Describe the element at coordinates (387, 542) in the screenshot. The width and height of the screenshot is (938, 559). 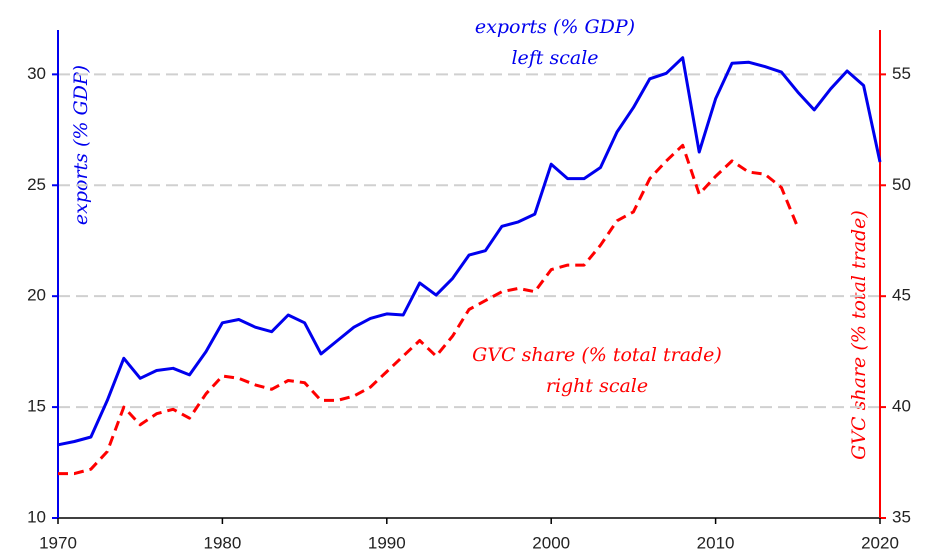
I see `x-tick-label: 1990` at that location.